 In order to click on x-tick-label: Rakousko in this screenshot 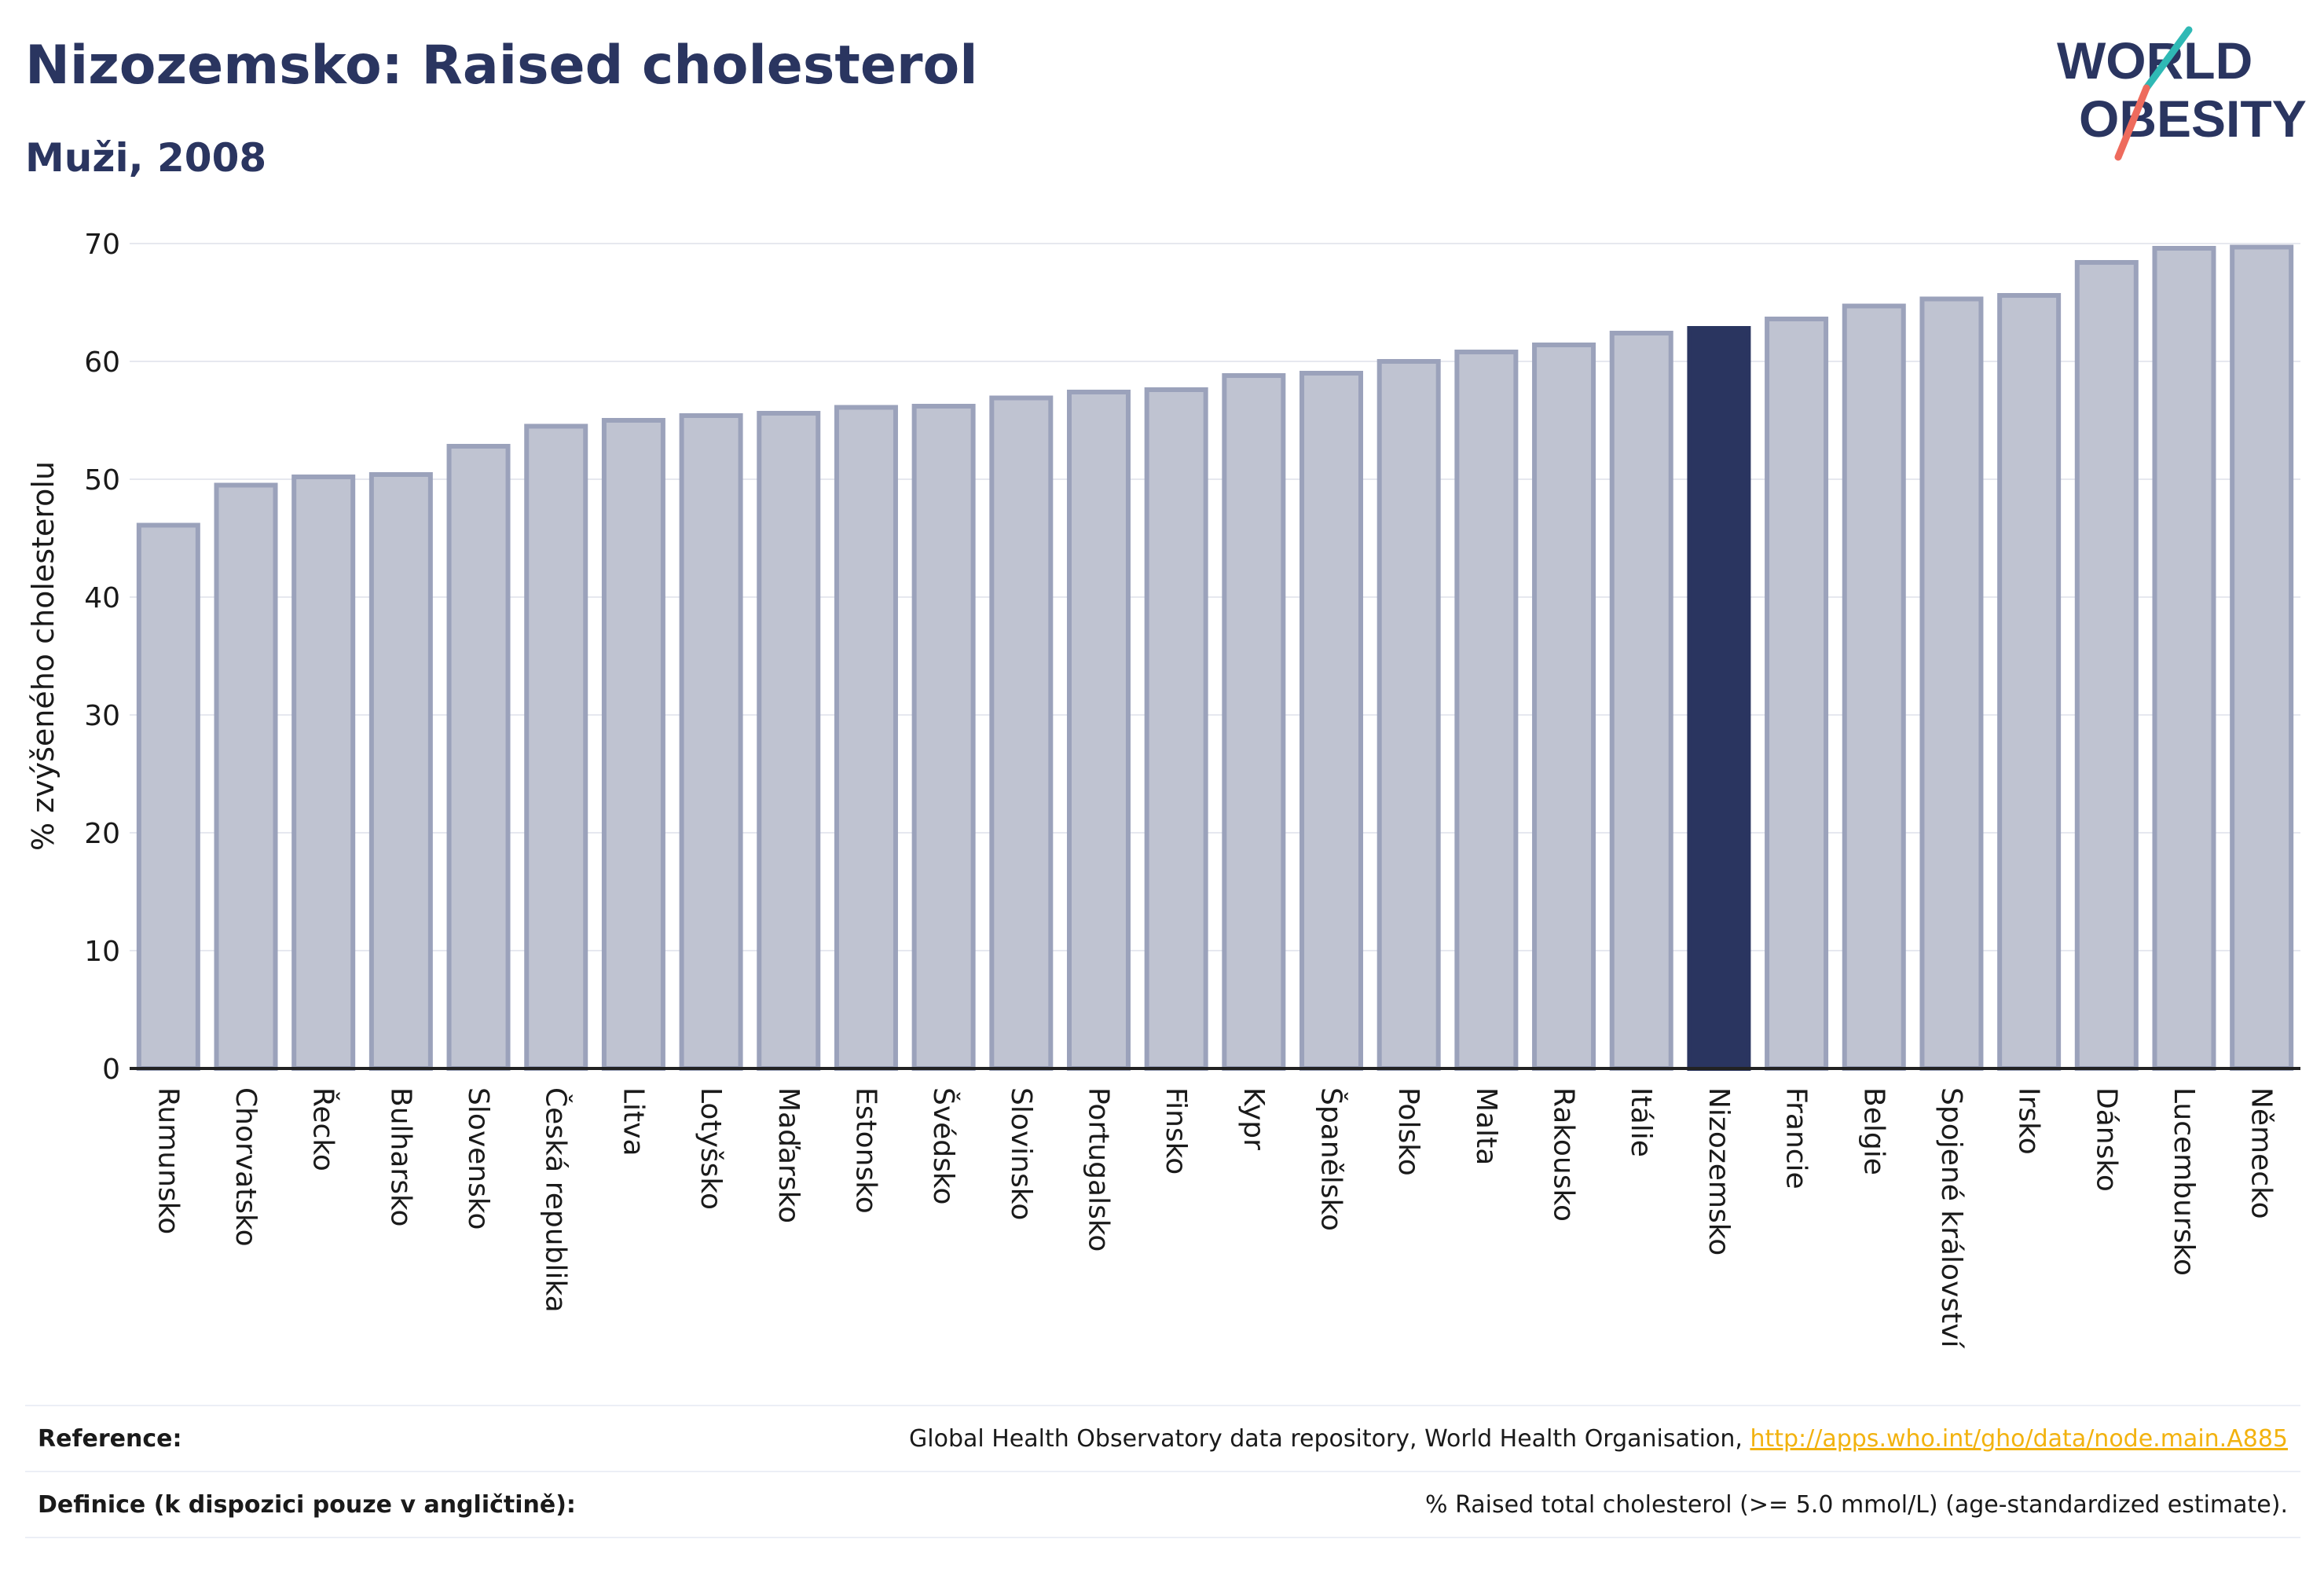, I will do `click(1564, 1154)`.